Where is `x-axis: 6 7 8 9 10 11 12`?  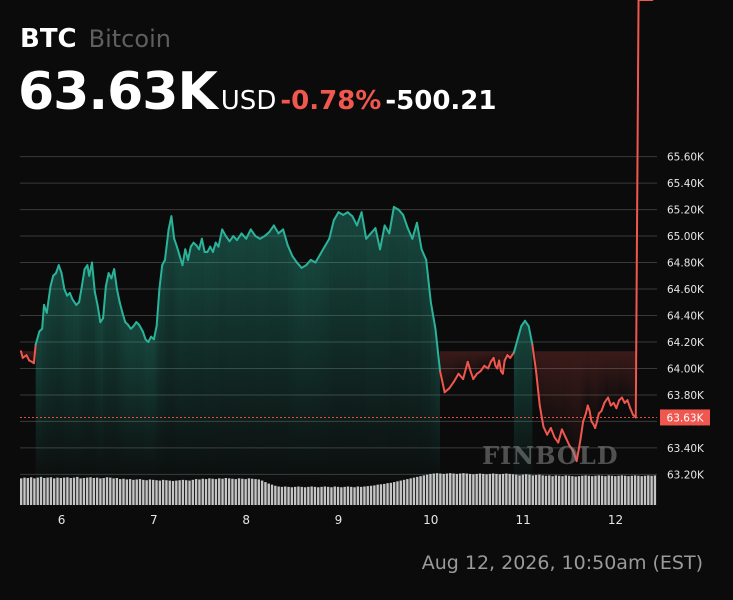 x-axis: 6 7 8 9 10 11 12 is located at coordinates (340, 520).